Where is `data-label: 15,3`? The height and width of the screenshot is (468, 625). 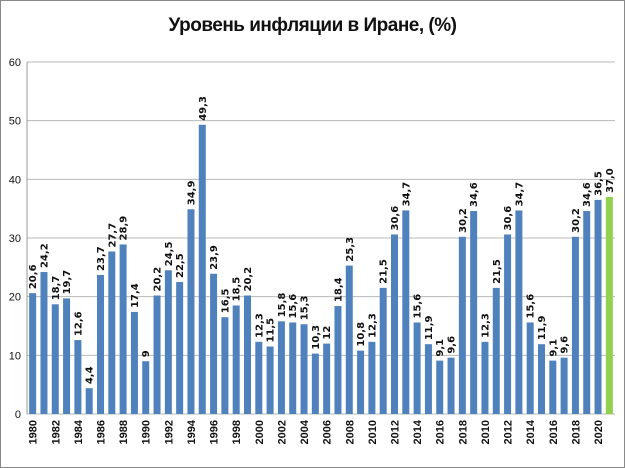 data-label: 15,3 is located at coordinates (305, 308).